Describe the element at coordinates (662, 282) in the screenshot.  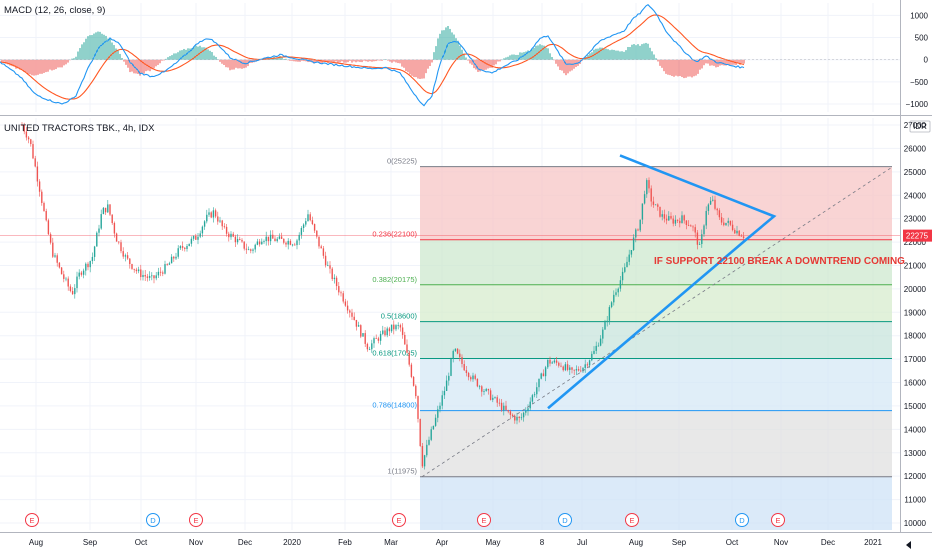
I see `symmetrical-triangle` at that location.